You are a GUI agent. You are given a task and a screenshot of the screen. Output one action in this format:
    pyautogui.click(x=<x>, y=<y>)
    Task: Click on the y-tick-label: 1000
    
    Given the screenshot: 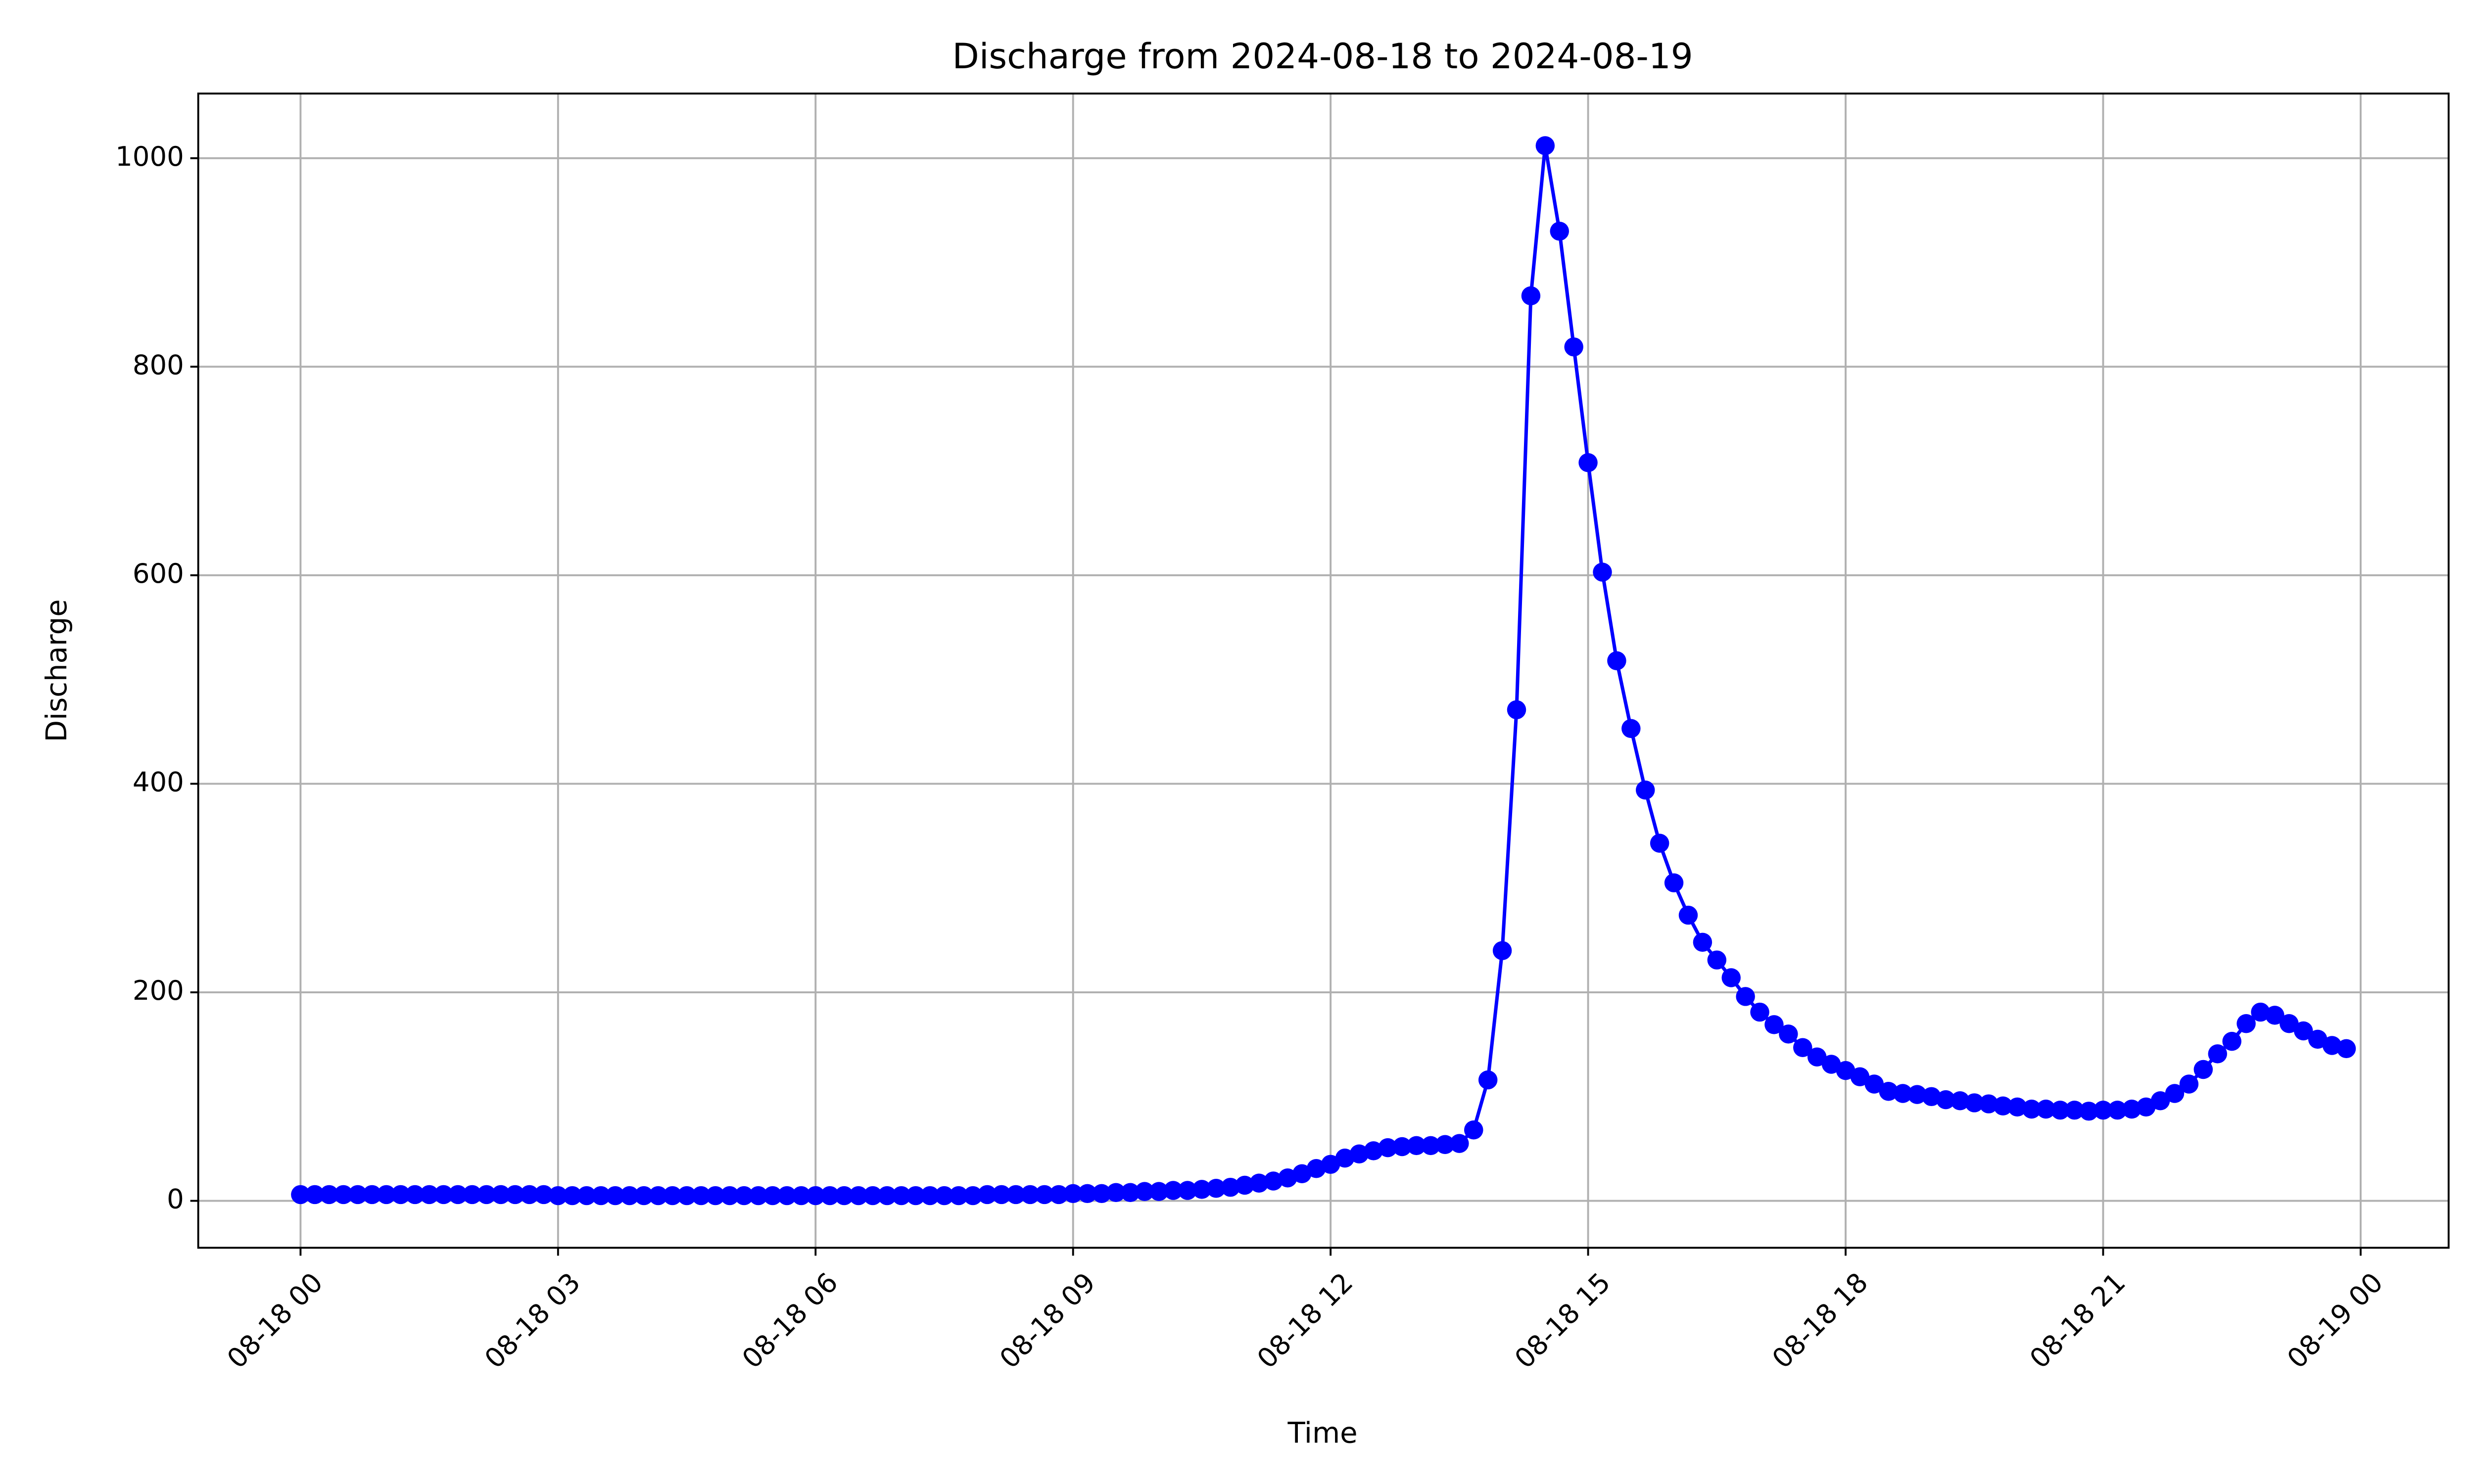 What is the action you would take?
    pyautogui.click(x=149, y=156)
    